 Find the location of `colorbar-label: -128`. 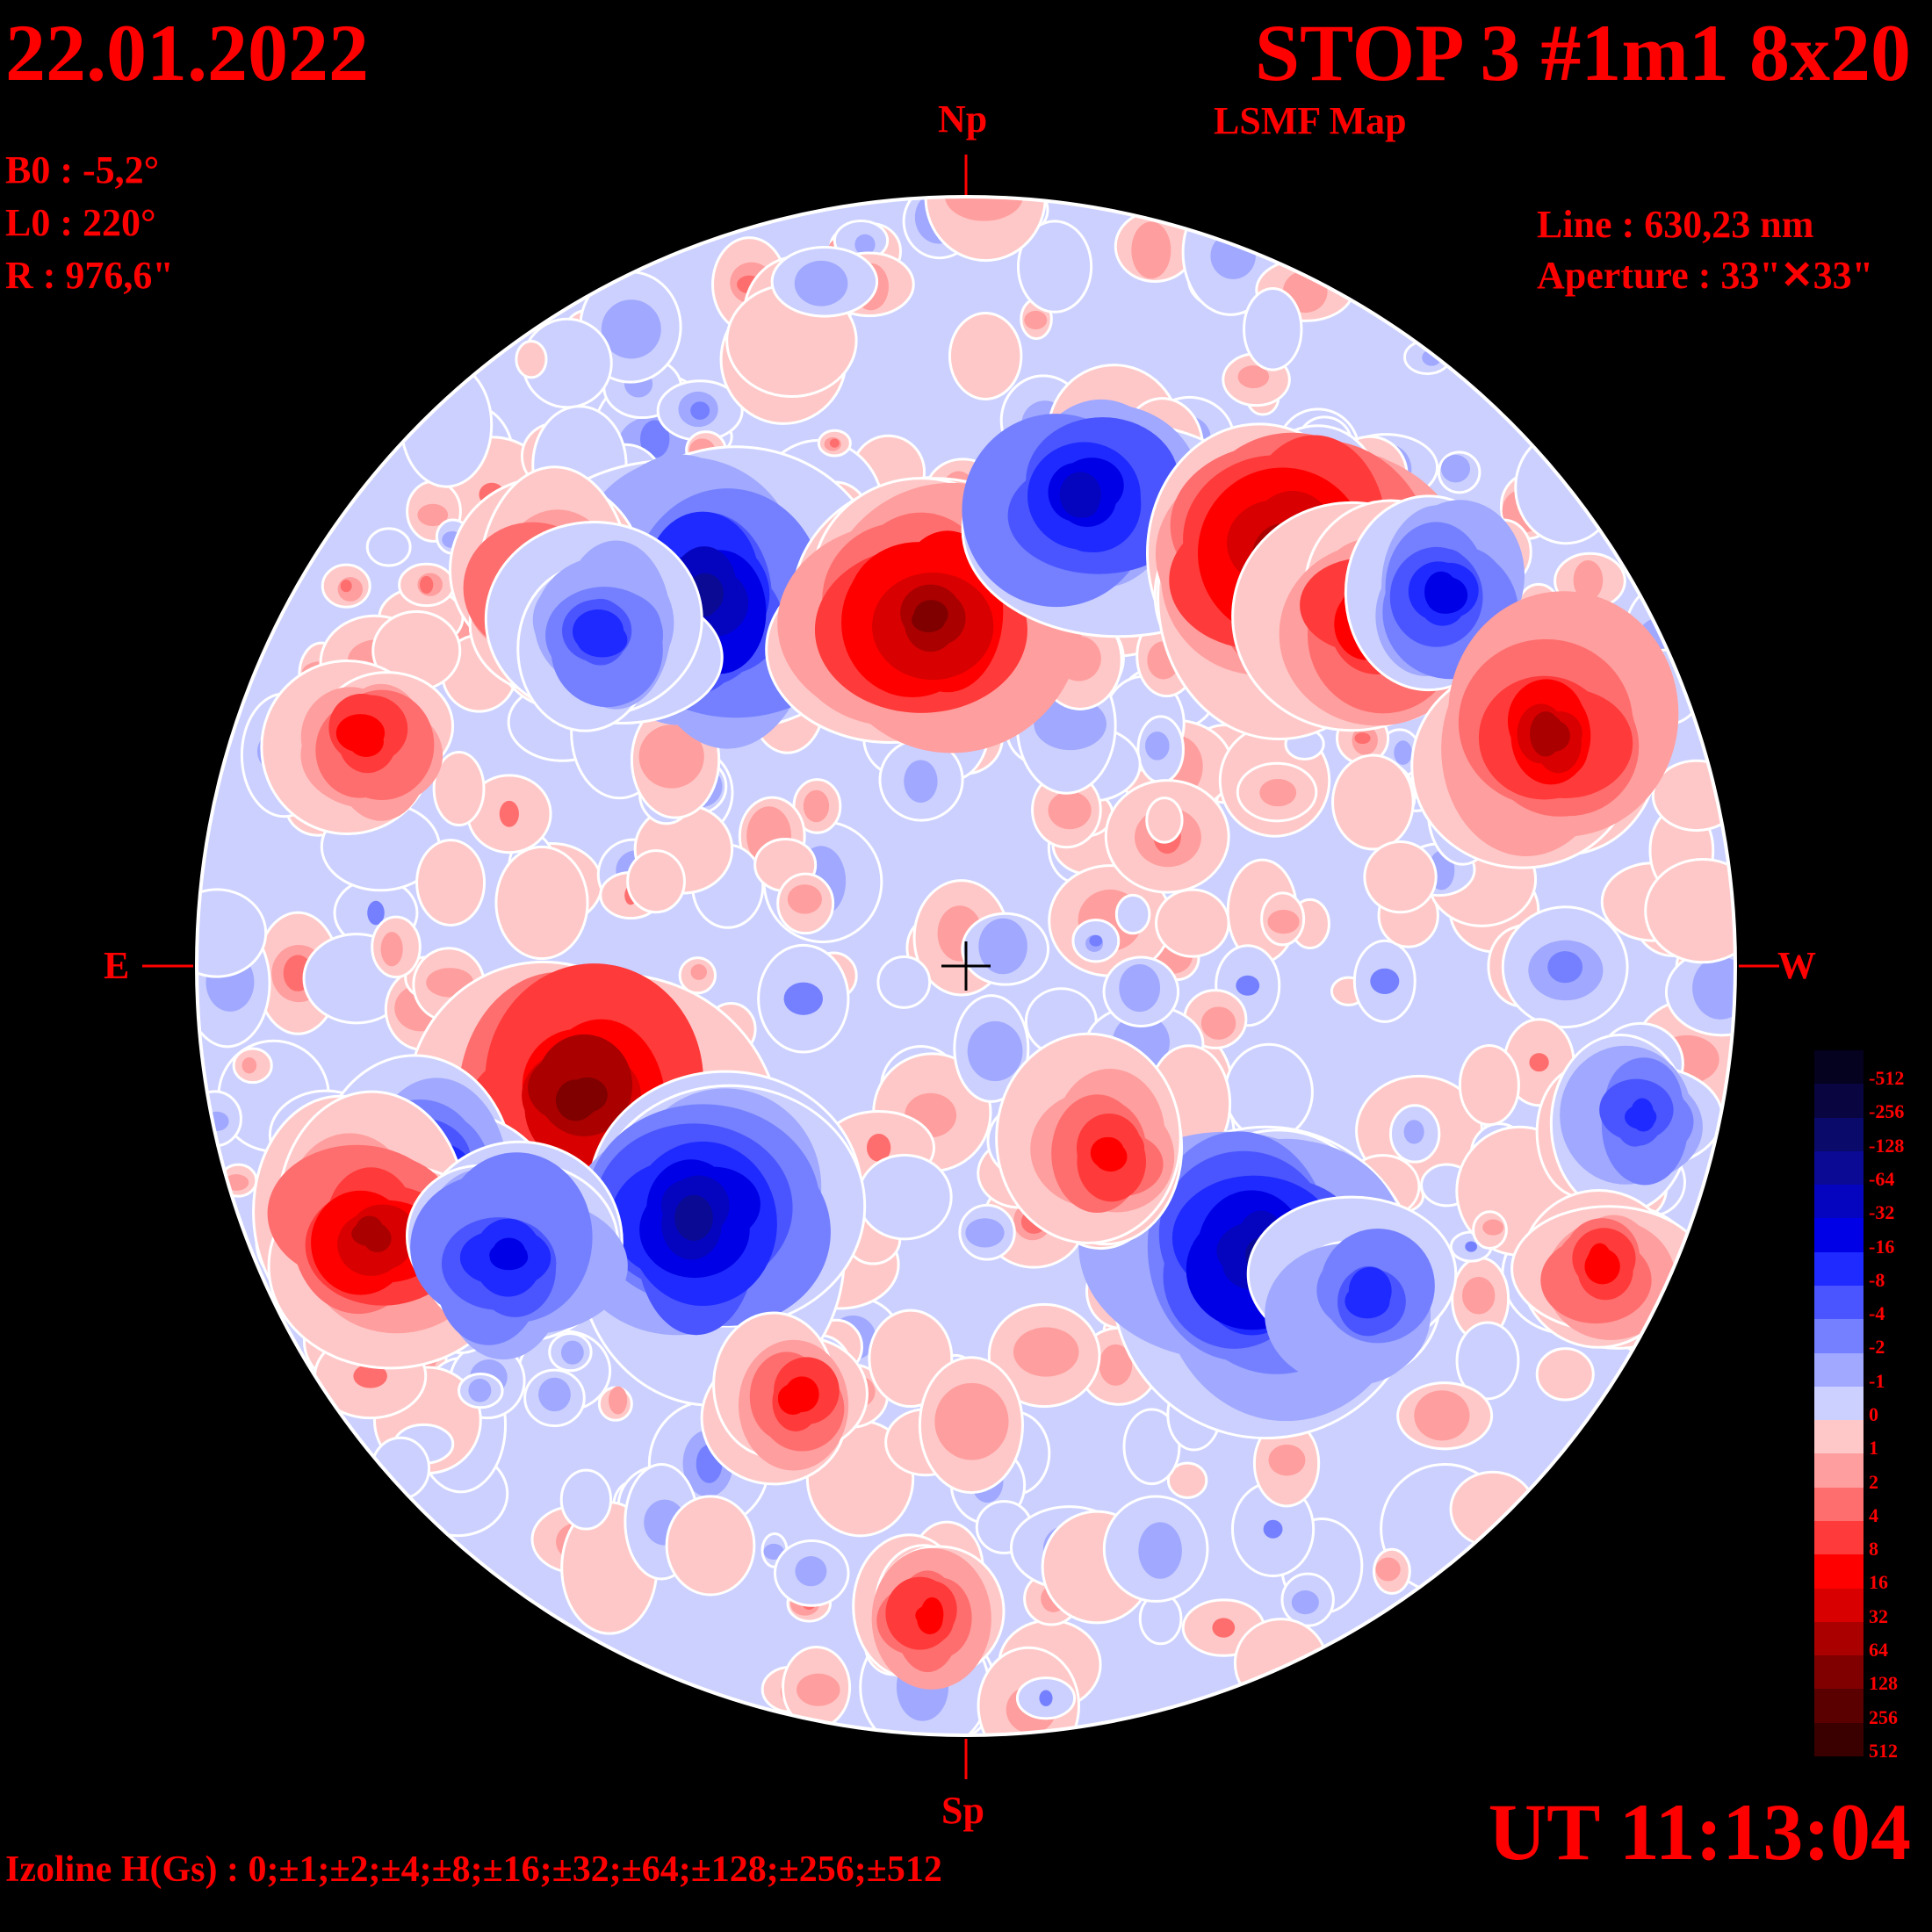

colorbar-label: -128 is located at coordinates (1887, 1145).